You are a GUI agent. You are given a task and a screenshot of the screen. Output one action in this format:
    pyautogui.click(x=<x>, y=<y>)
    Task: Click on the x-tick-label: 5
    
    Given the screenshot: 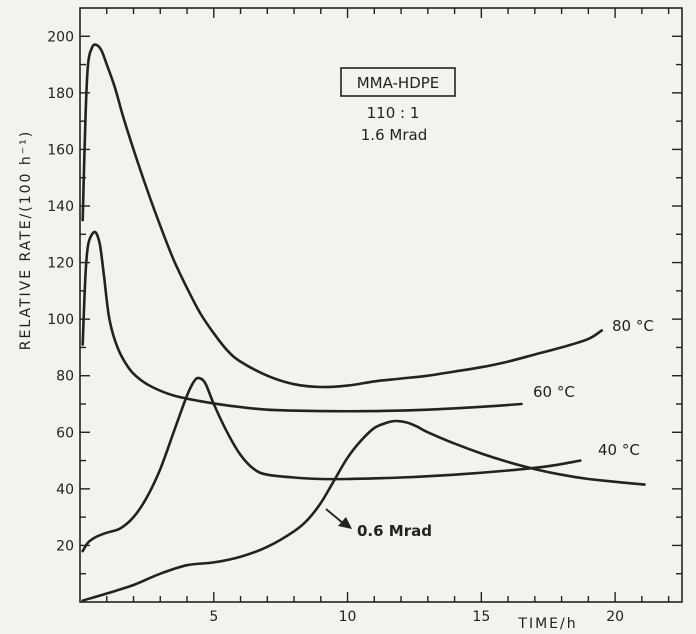 What is the action you would take?
    pyautogui.click(x=213, y=617)
    